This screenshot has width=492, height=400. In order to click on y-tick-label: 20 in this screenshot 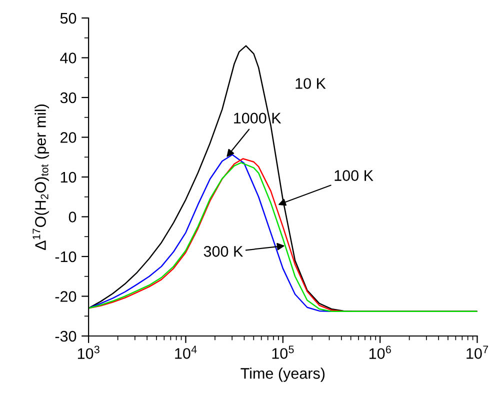, I will do `click(68, 137)`.